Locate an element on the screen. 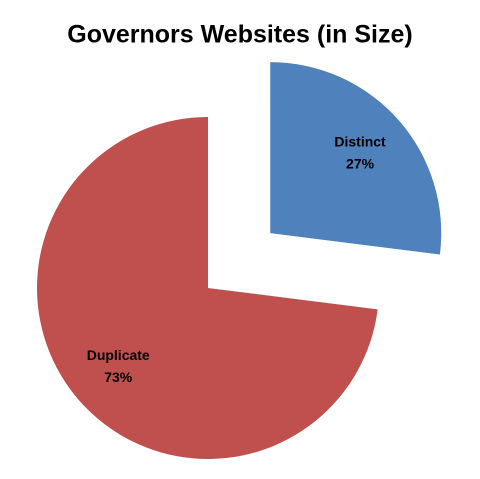 This screenshot has height=479, width=480. slice-label: Duplicate is located at coordinates (118, 355).